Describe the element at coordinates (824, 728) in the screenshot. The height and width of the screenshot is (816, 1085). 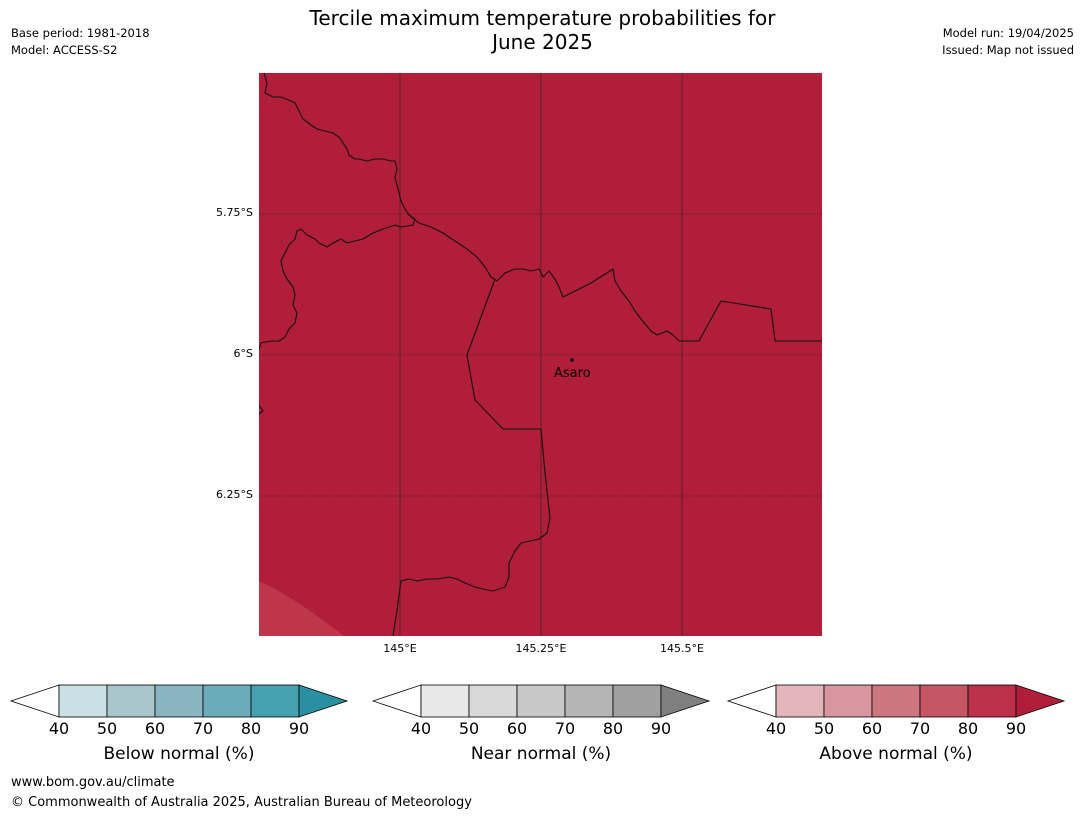
I see `colorbar-above-tick-50: 50` at that location.